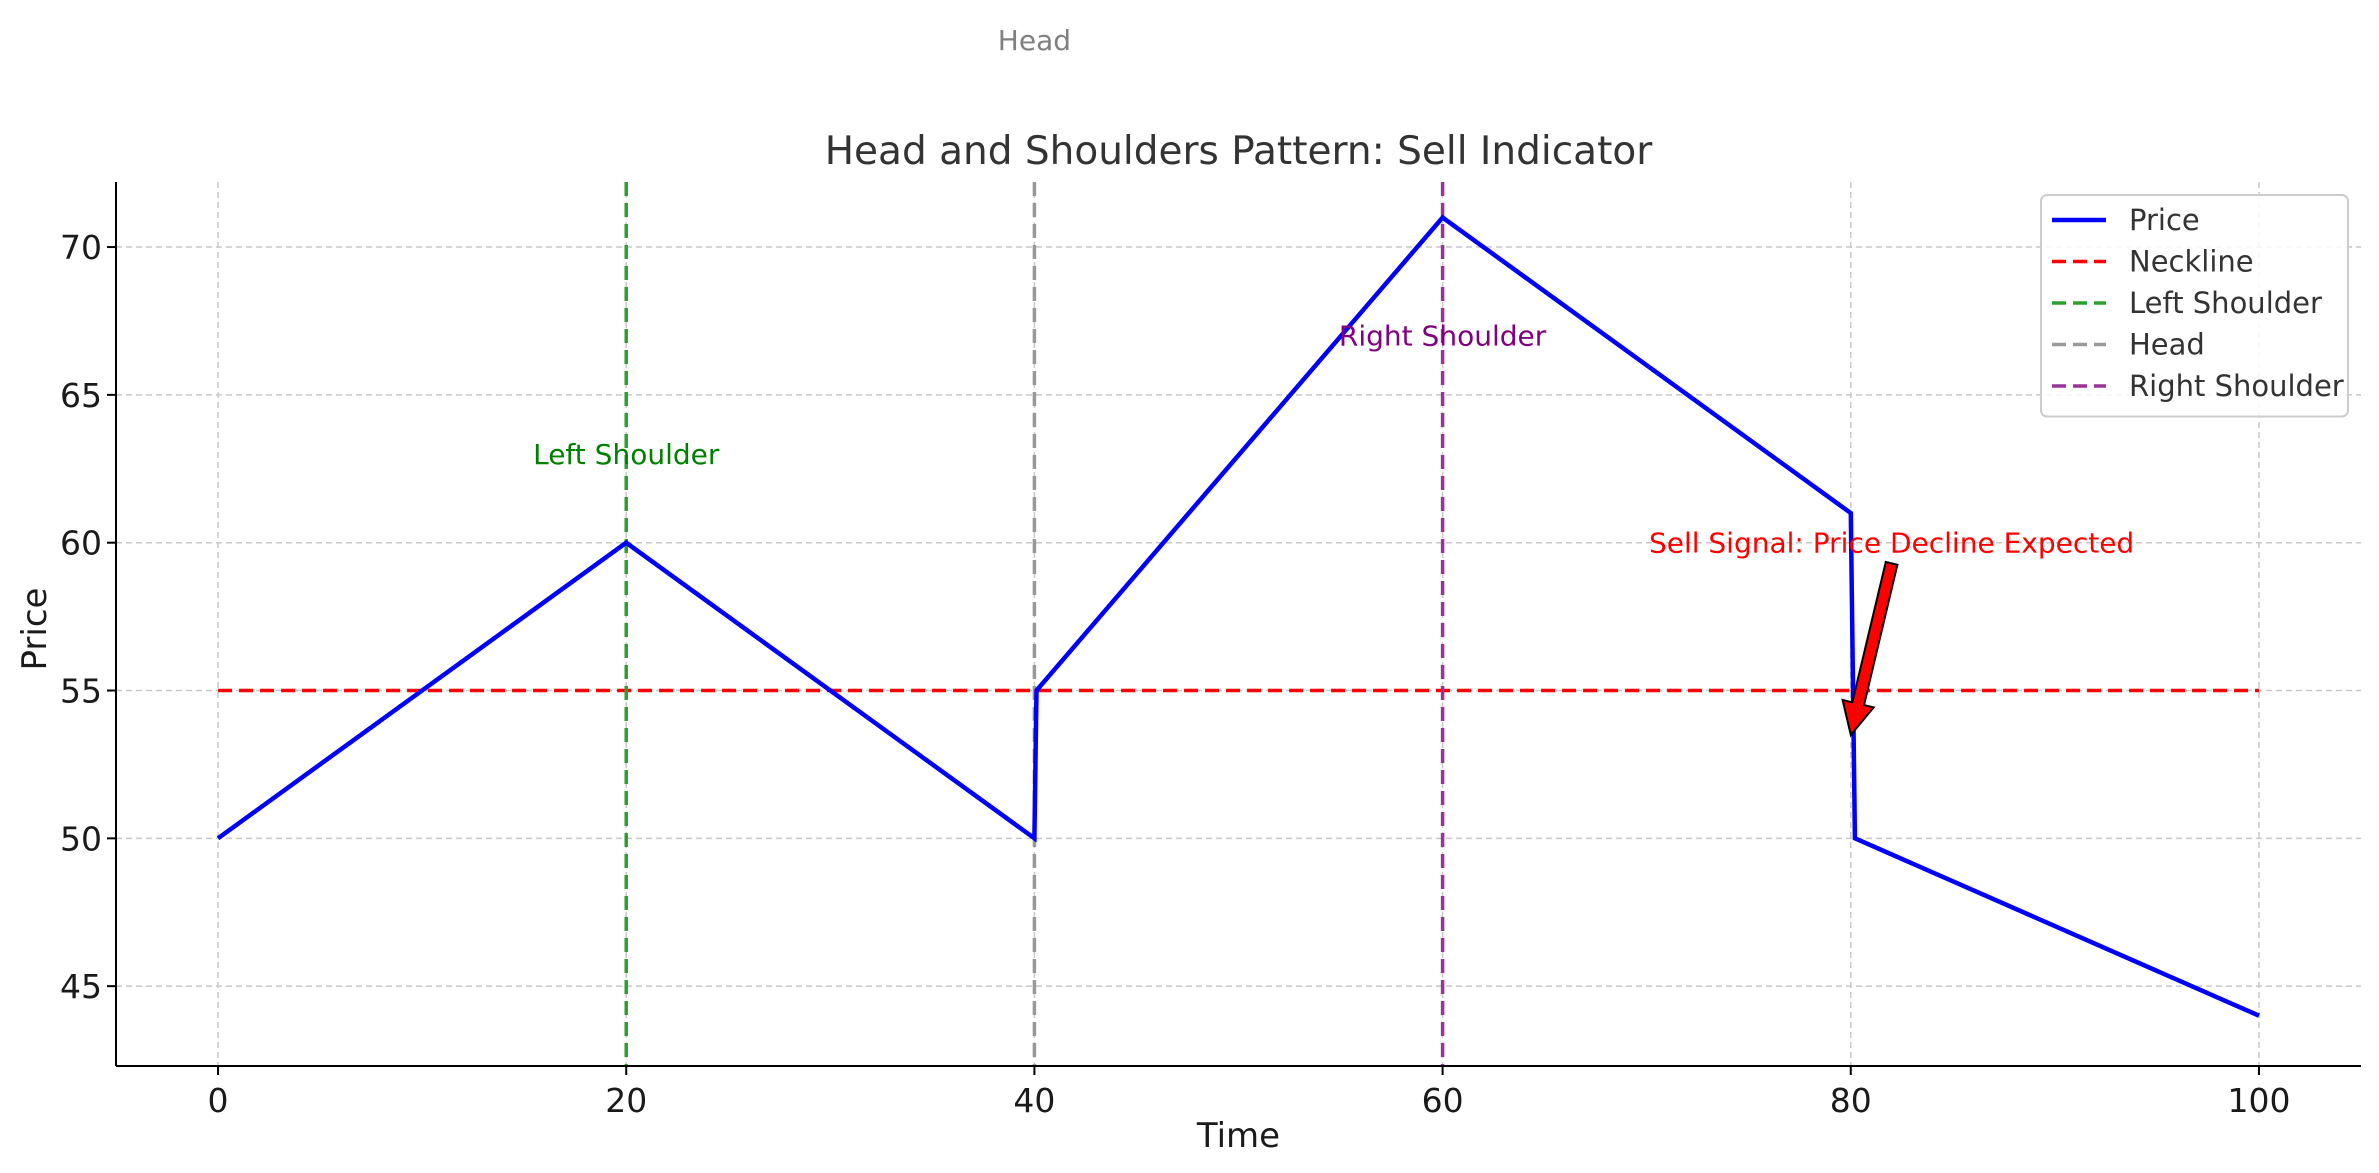 The image size is (2379, 1173). I want to click on y-axis-label: Price, so click(35, 629).